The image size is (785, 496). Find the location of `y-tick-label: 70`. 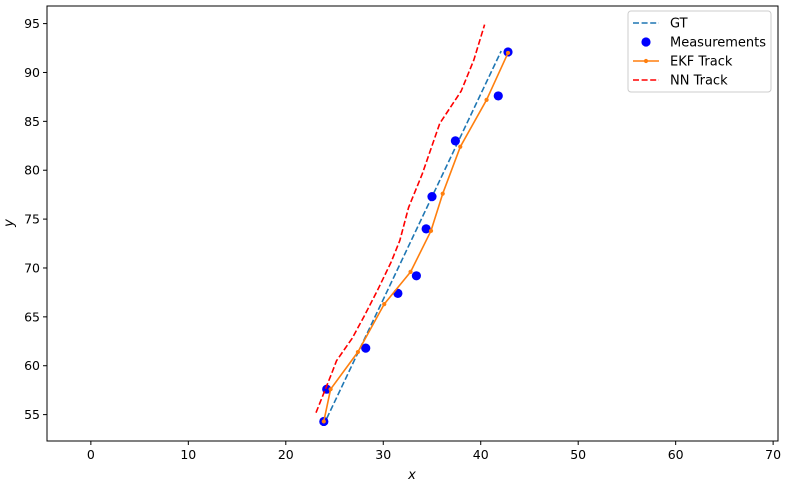

y-tick-label: 70 is located at coordinates (32, 267).